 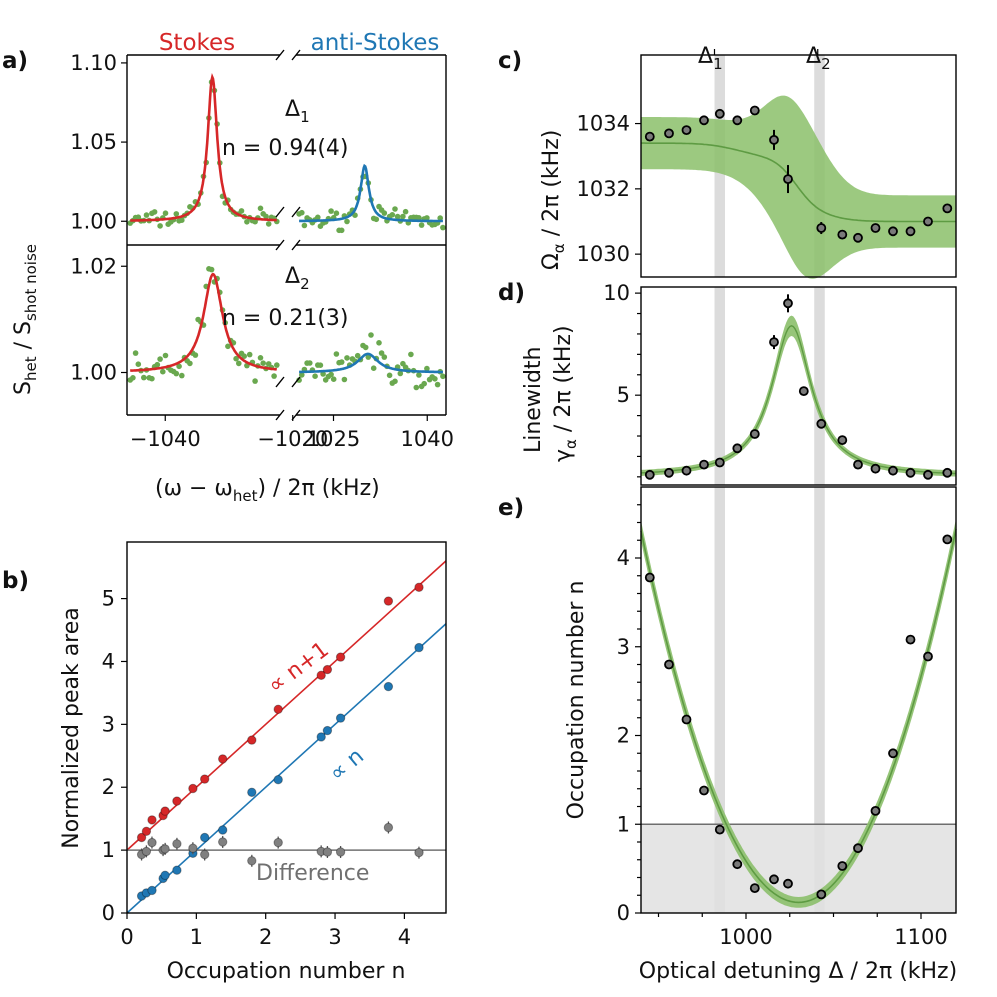 I want to click on x-tick-label: −1020, so click(x=292, y=439).